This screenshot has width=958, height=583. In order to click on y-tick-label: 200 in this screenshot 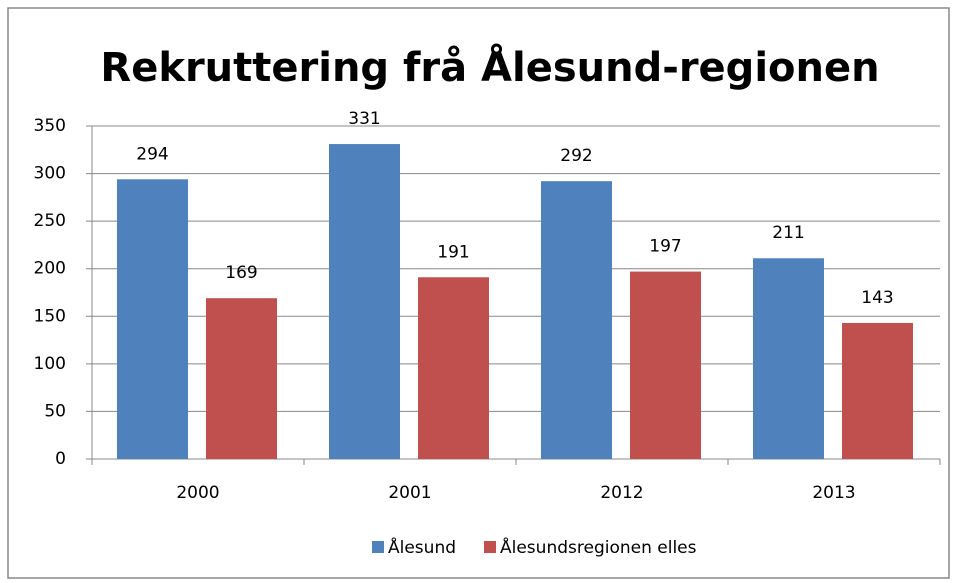, I will do `click(50, 269)`.